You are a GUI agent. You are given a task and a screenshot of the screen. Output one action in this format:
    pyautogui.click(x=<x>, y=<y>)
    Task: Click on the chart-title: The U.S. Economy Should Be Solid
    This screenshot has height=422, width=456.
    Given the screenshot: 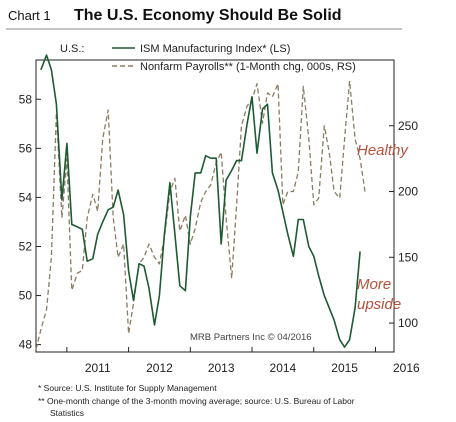 What is the action you would take?
    pyautogui.click(x=208, y=15)
    